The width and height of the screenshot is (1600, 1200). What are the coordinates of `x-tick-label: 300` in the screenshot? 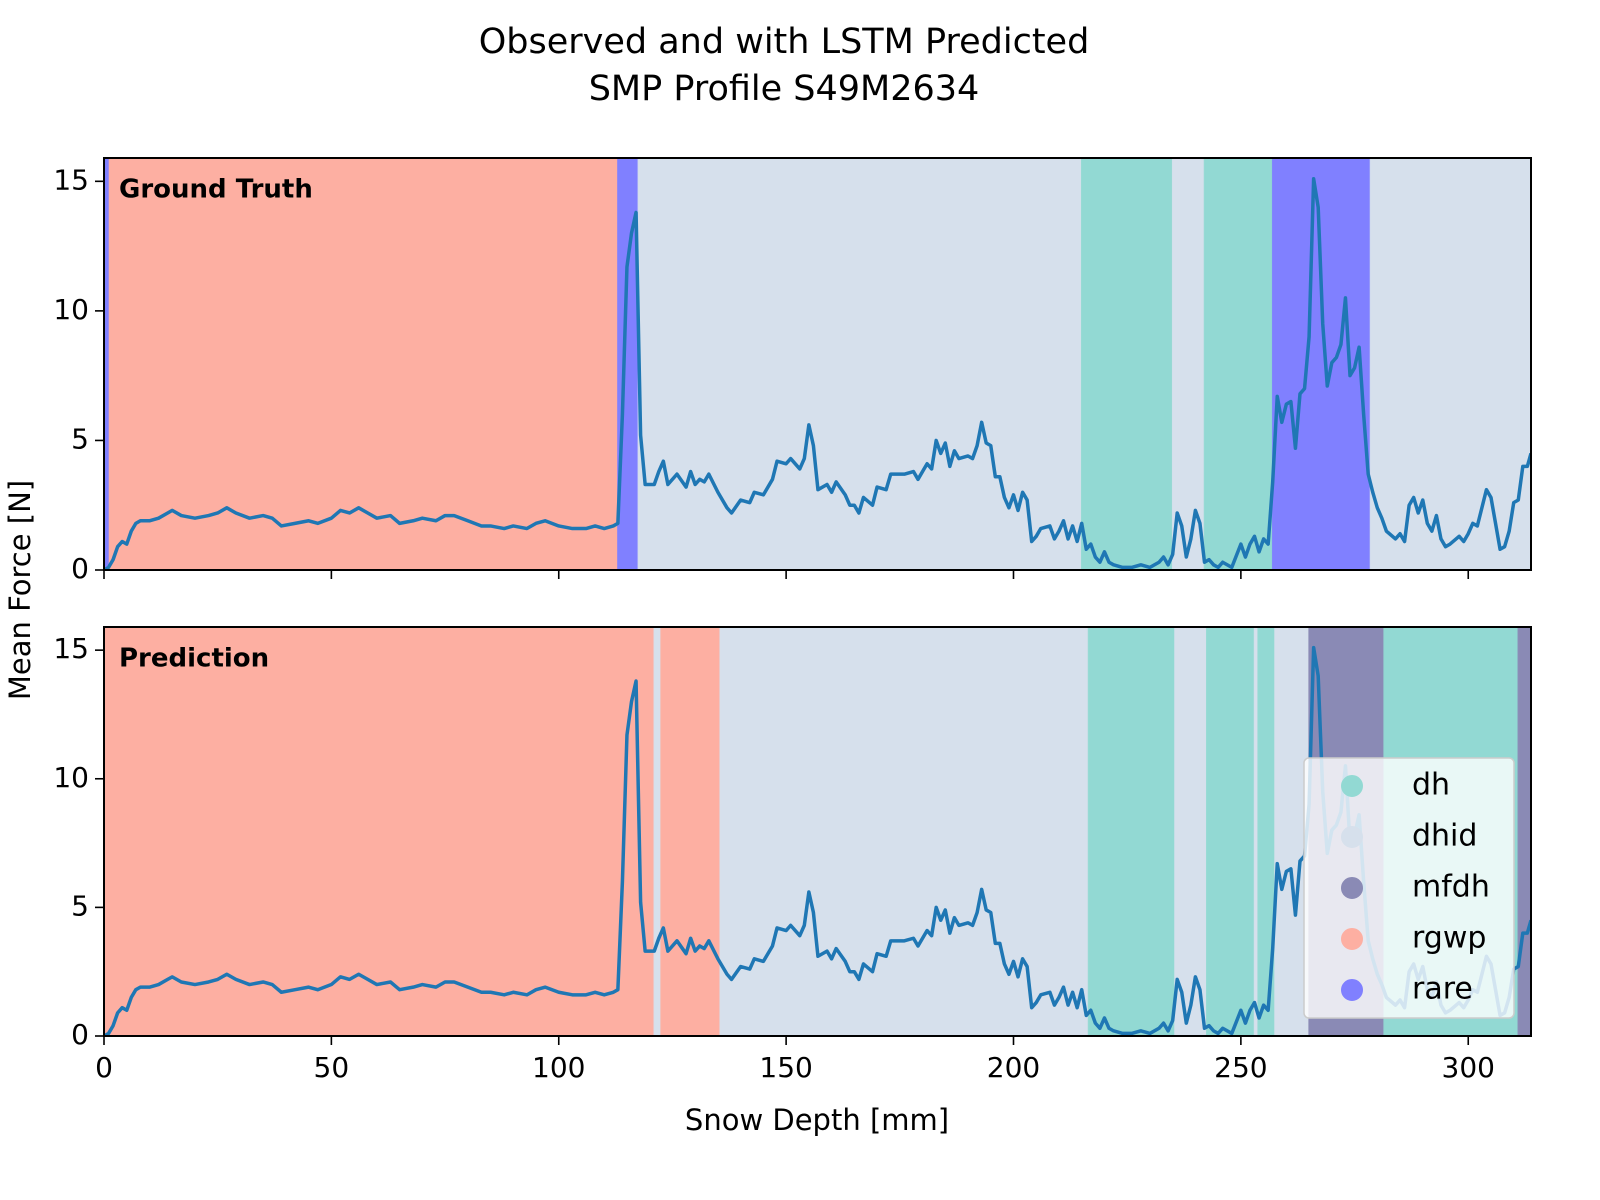 It's located at (1468, 1067).